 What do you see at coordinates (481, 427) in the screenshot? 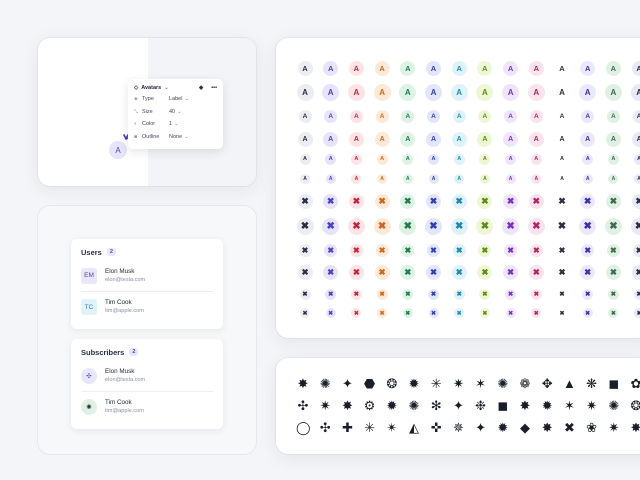
I see `shape-icon: ✦` at bounding box center [481, 427].